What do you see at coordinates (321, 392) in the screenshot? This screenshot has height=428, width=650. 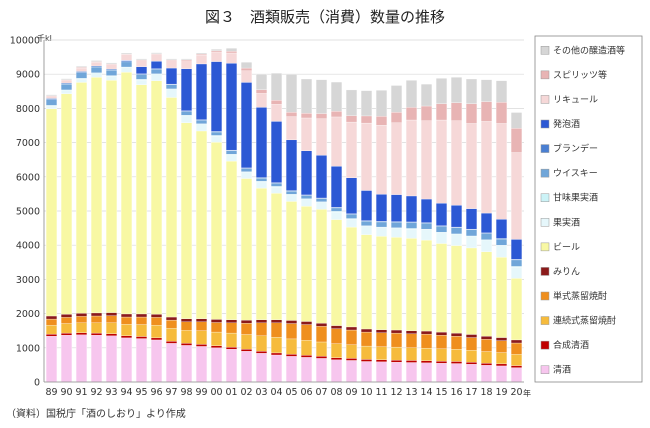 I see `x-tick-label: 07` at bounding box center [321, 392].